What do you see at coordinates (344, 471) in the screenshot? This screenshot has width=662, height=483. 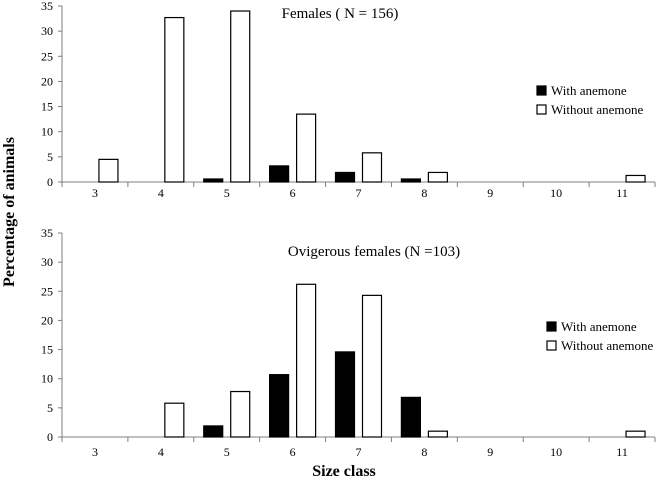 I see `x-axis-label: Size class` at bounding box center [344, 471].